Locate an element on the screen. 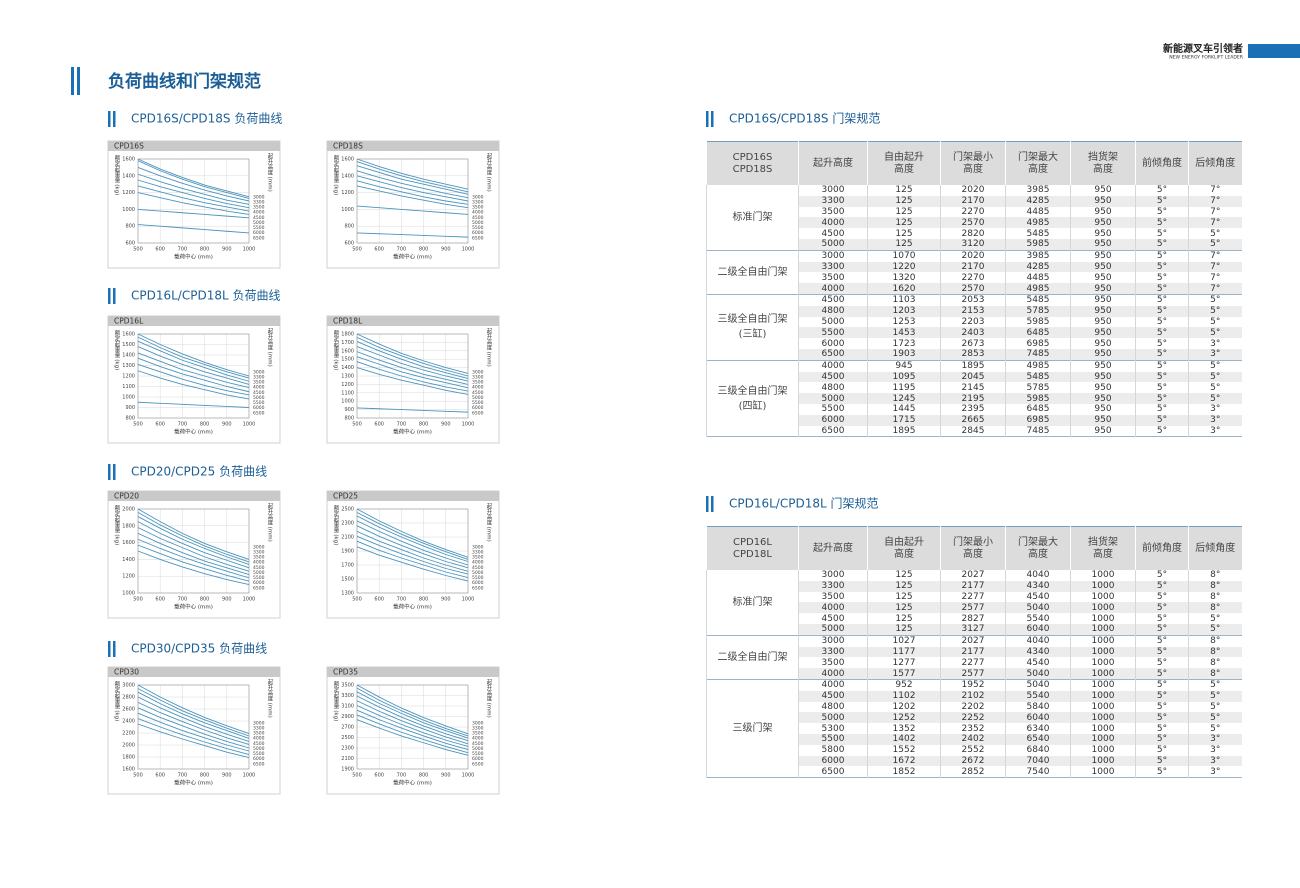 This screenshot has height=888, width=1300. y-axis-label: 额定起重量 (kg) is located at coordinates (117, 349).